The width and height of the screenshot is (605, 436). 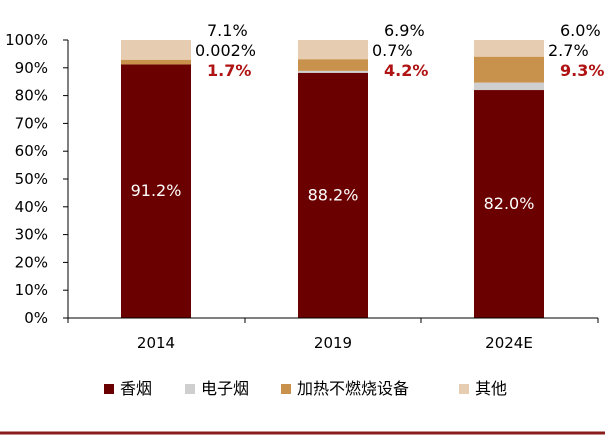 What do you see at coordinates (31, 68) in the screenshot?
I see `y-tick-label: 90%` at bounding box center [31, 68].